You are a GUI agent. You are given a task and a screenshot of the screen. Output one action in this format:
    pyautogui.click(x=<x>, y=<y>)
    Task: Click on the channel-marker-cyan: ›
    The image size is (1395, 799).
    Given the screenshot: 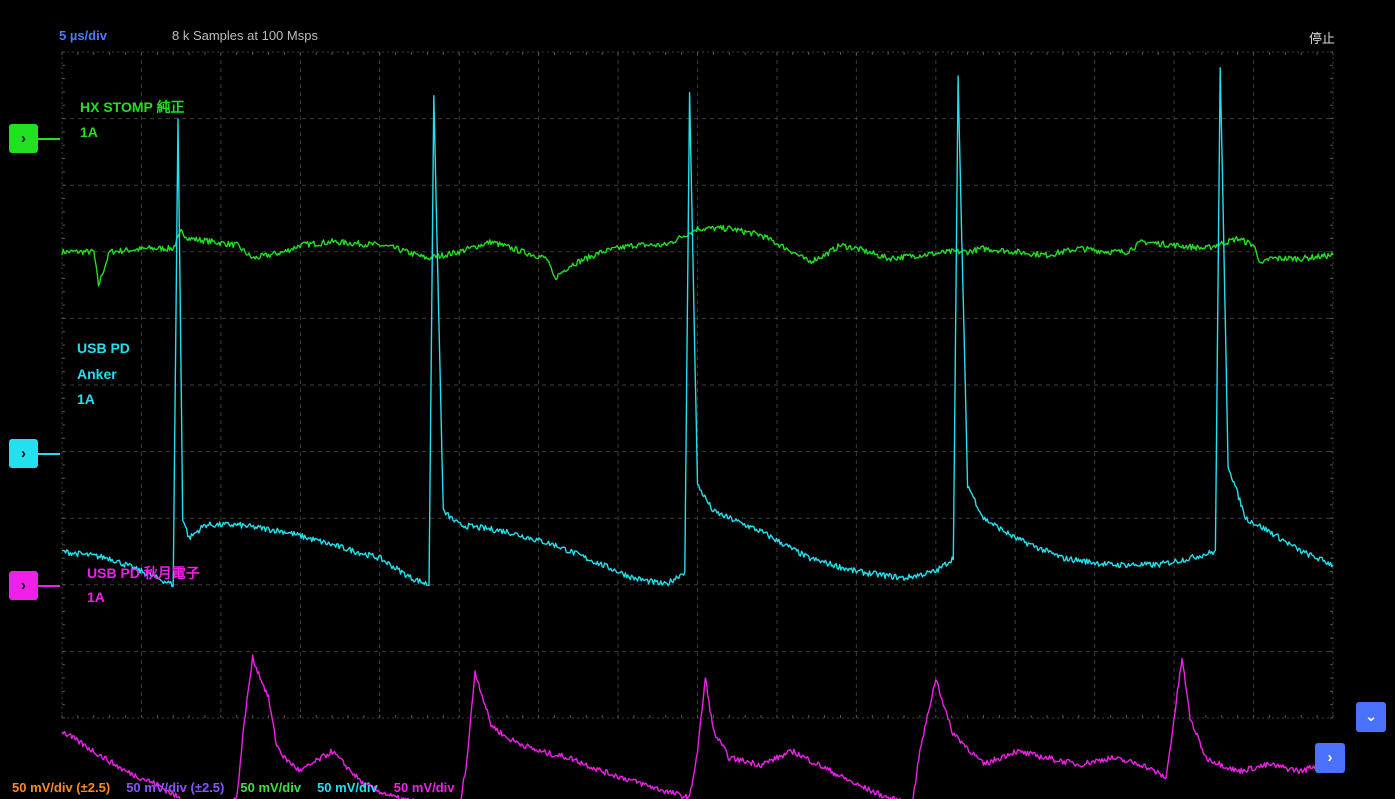 What is the action you would take?
    pyautogui.click(x=23, y=453)
    